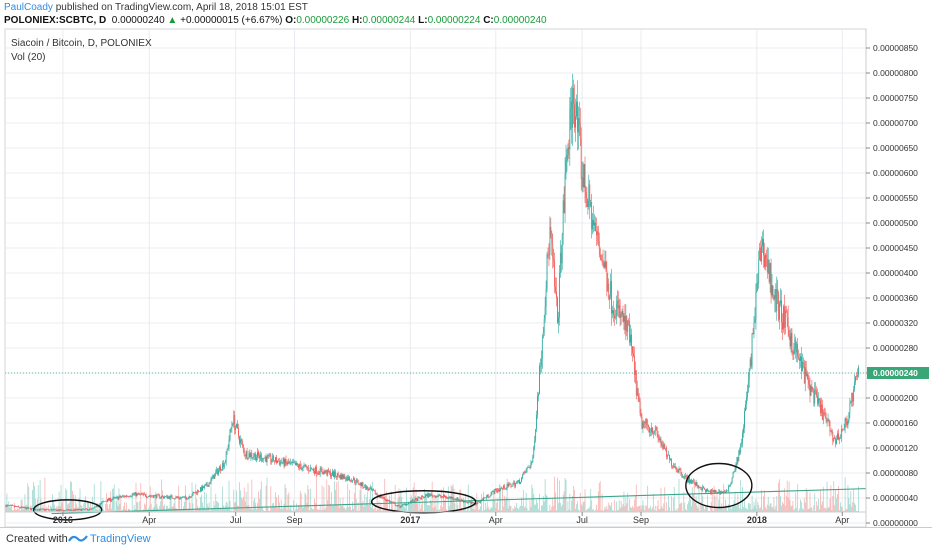 Image resolution: width=932 pixels, height=551 pixels. What do you see at coordinates (120, 539) in the screenshot?
I see `tradingview-brand-link: TradingView` at bounding box center [120, 539].